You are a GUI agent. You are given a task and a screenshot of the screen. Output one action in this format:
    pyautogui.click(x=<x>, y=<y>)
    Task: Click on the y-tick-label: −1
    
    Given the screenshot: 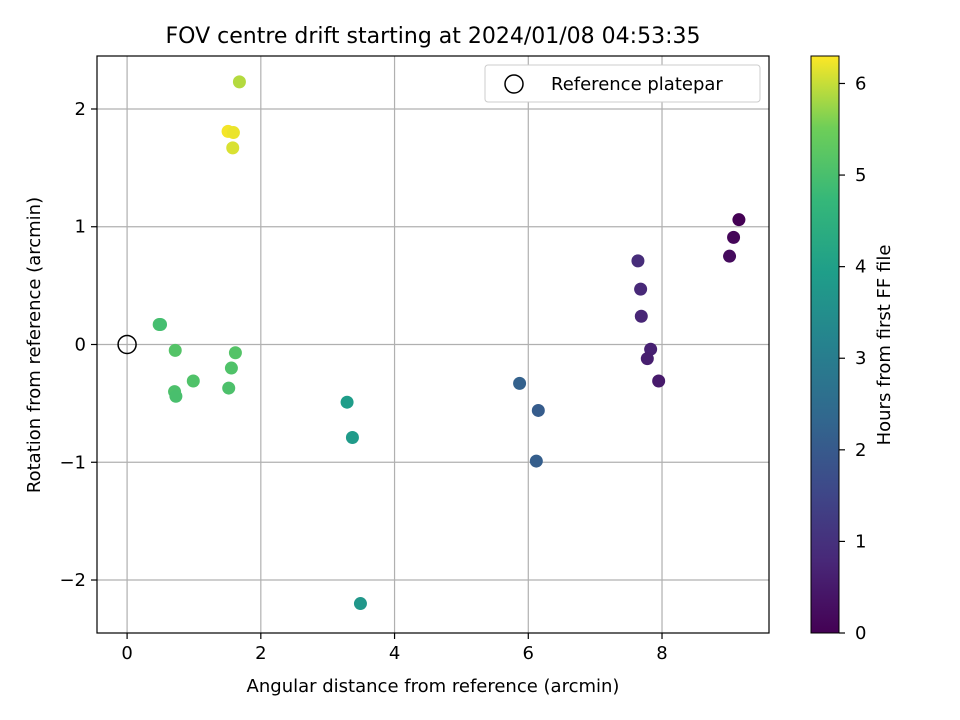 What is the action you would take?
    pyautogui.click(x=72, y=462)
    